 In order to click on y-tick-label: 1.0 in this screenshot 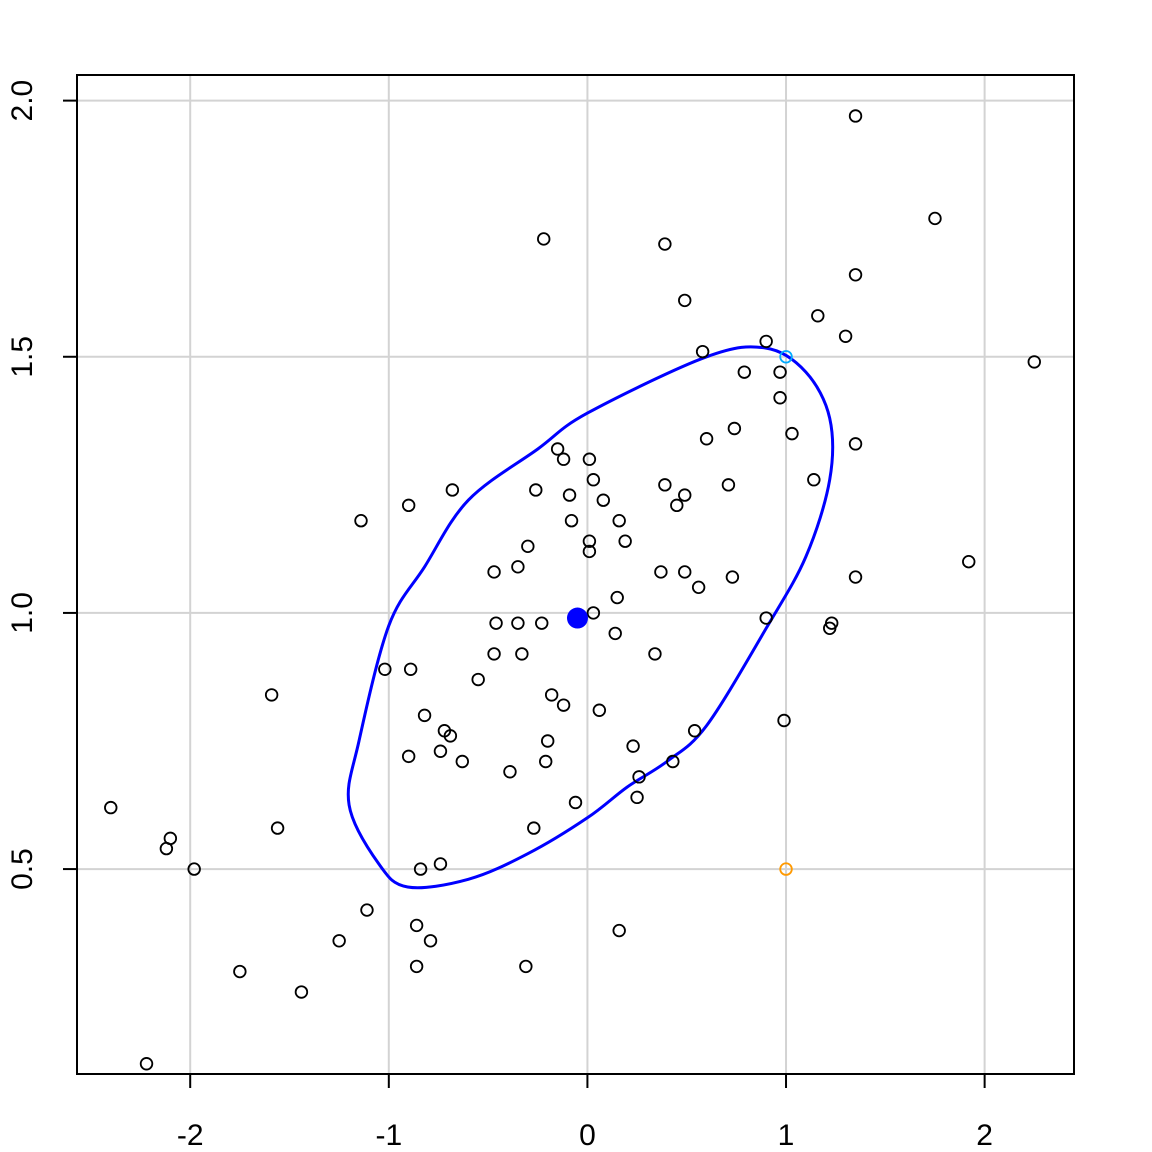, I will do `click(22, 613)`.